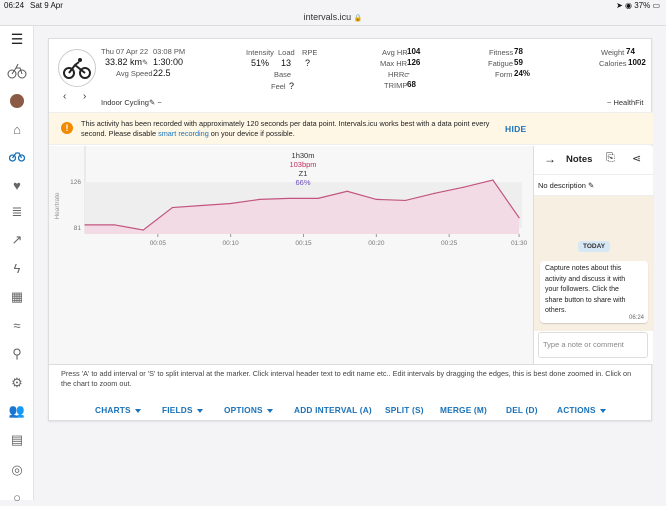  What do you see at coordinates (124, 62) in the screenshot?
I see `activity-distance: 33.82 km` at bounding box center [124, 62].